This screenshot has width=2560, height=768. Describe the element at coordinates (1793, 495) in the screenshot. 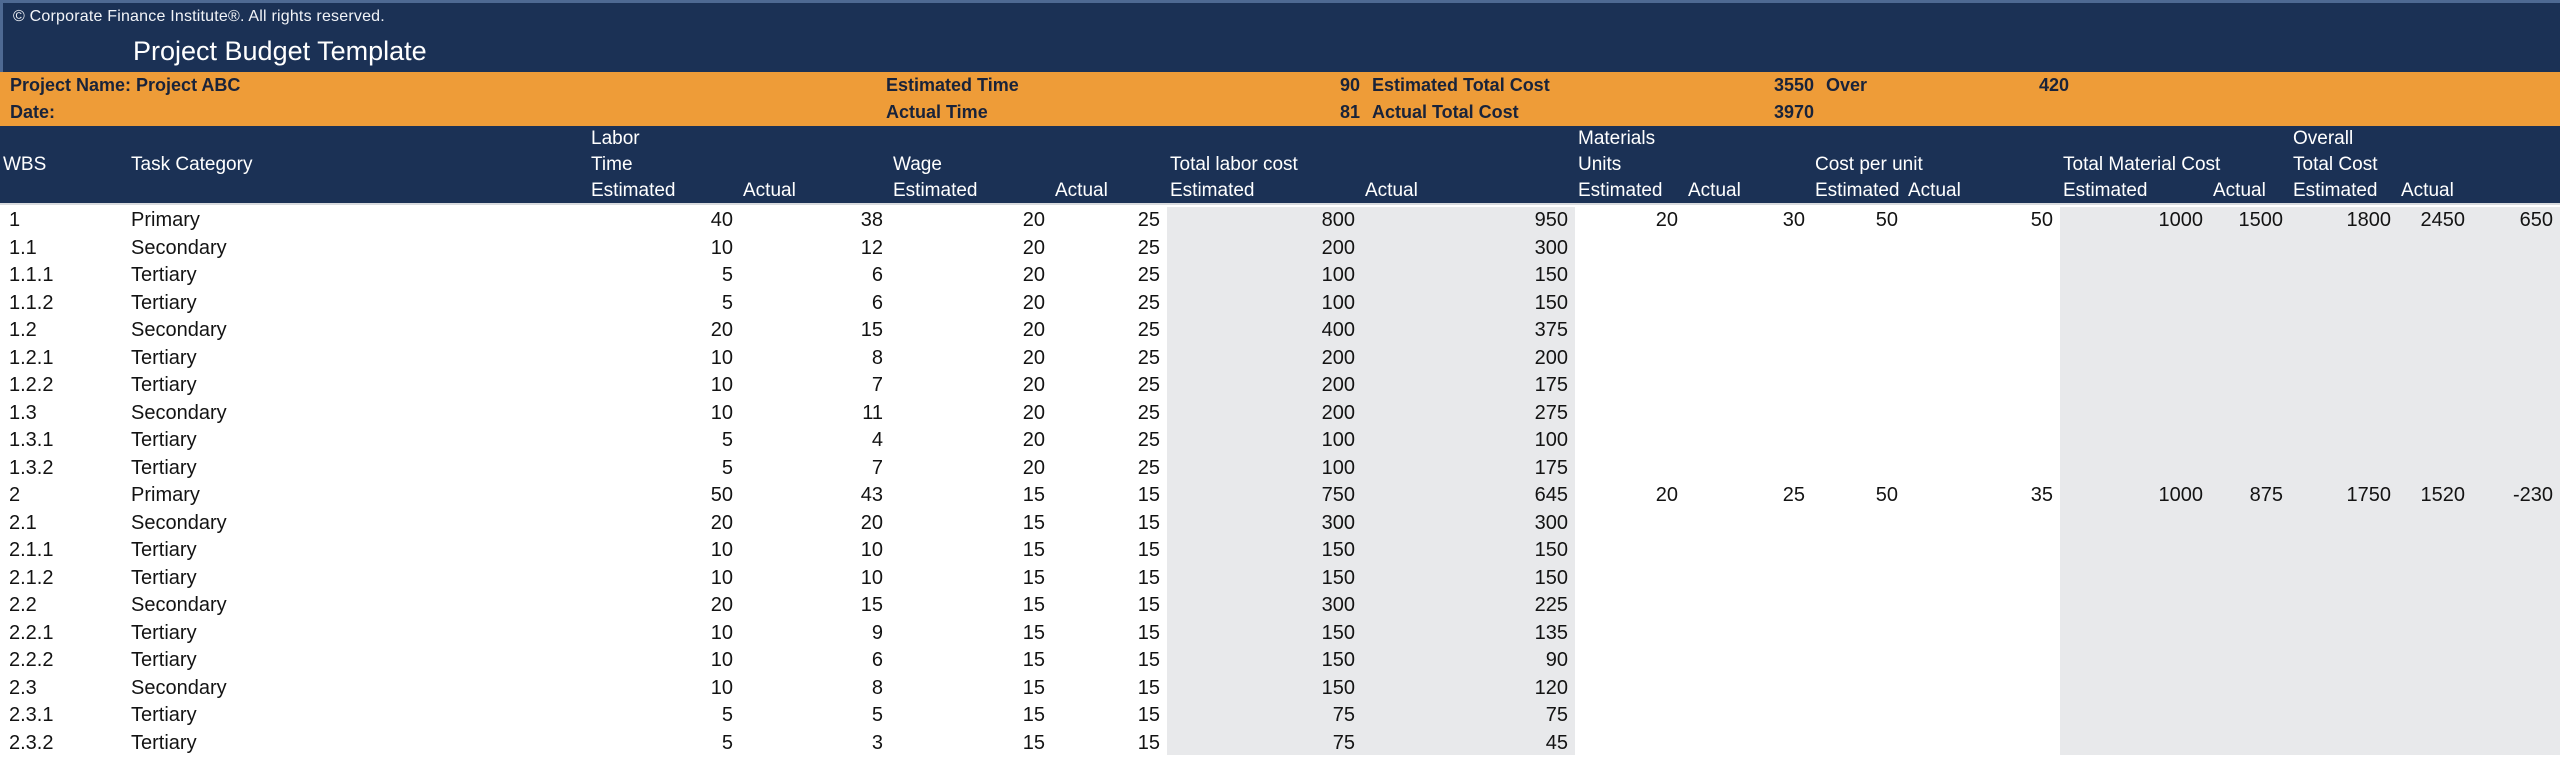

I see `cell-materials-units-actual-row11: 25` at that location.